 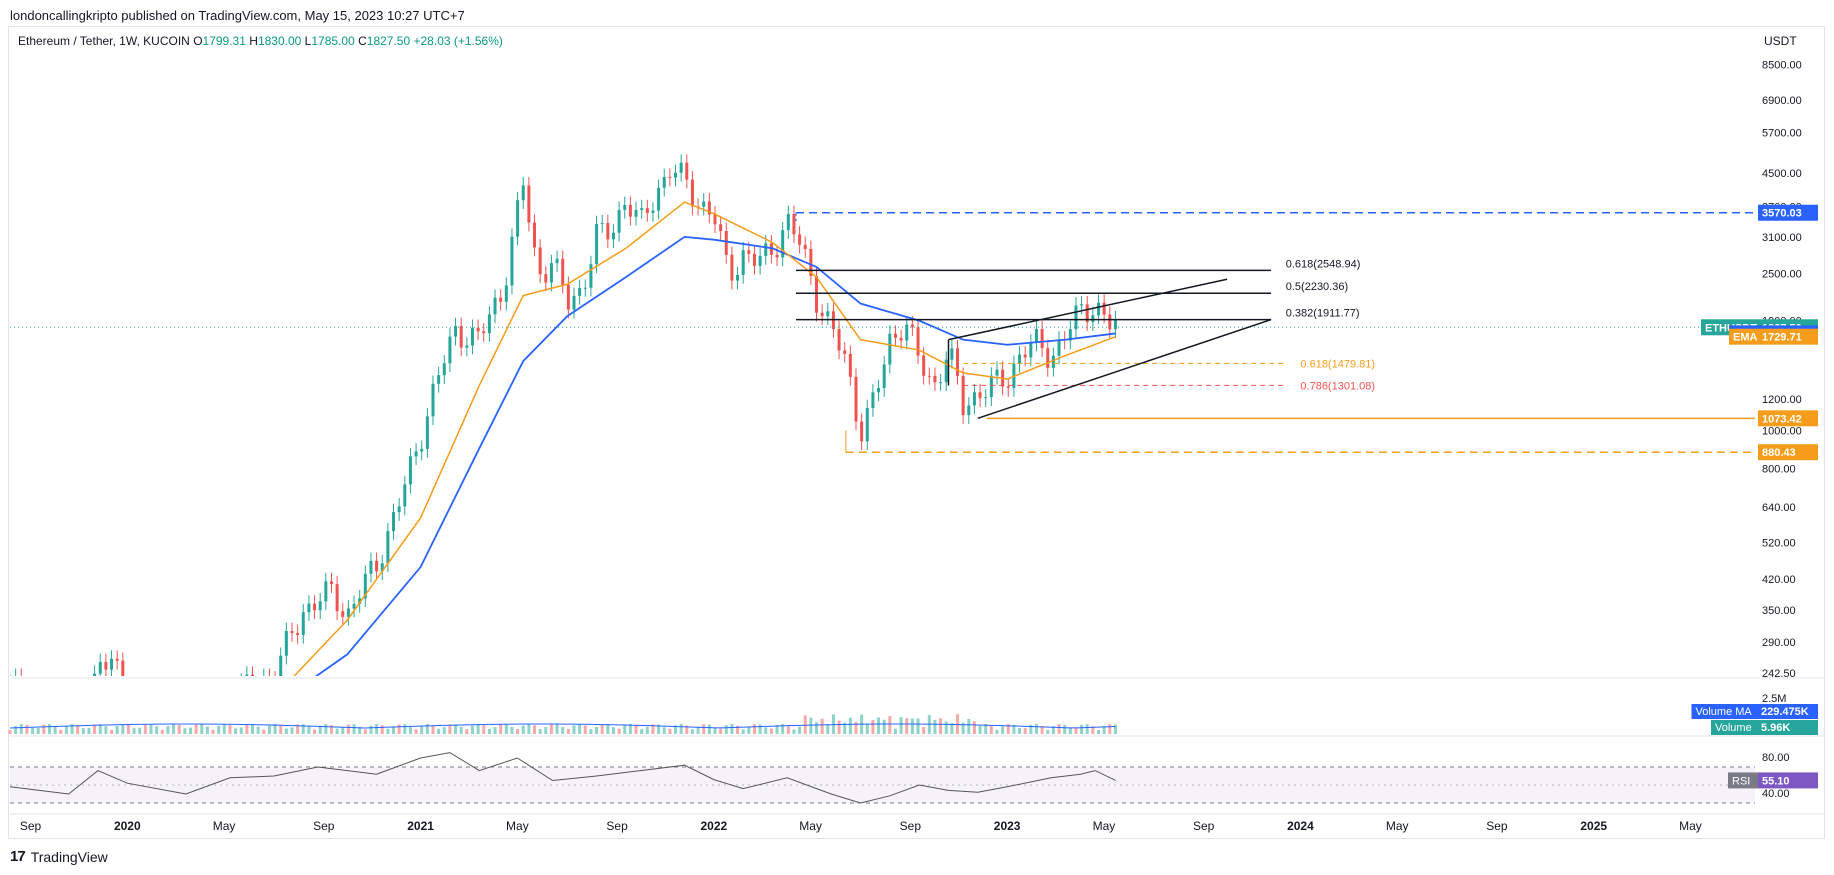 I want to click on price-tag-value: 1073.42, so click(x=1782, y=419).